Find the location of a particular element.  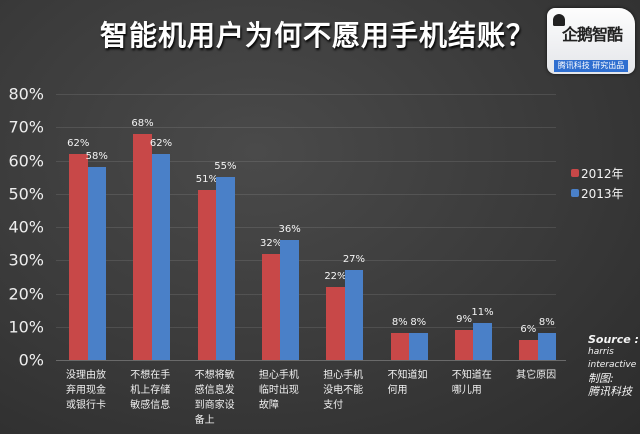

x-axis-line is located at coordinates (311, 360).